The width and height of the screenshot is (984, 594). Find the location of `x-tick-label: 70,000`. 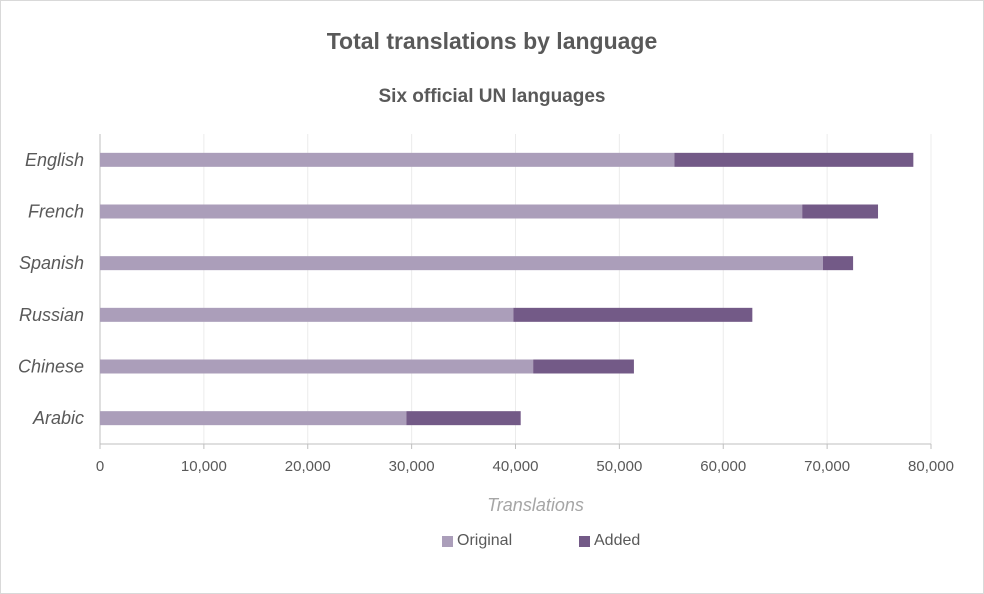

x-tick-label: 70,000 is located at coordinates (827, 466).